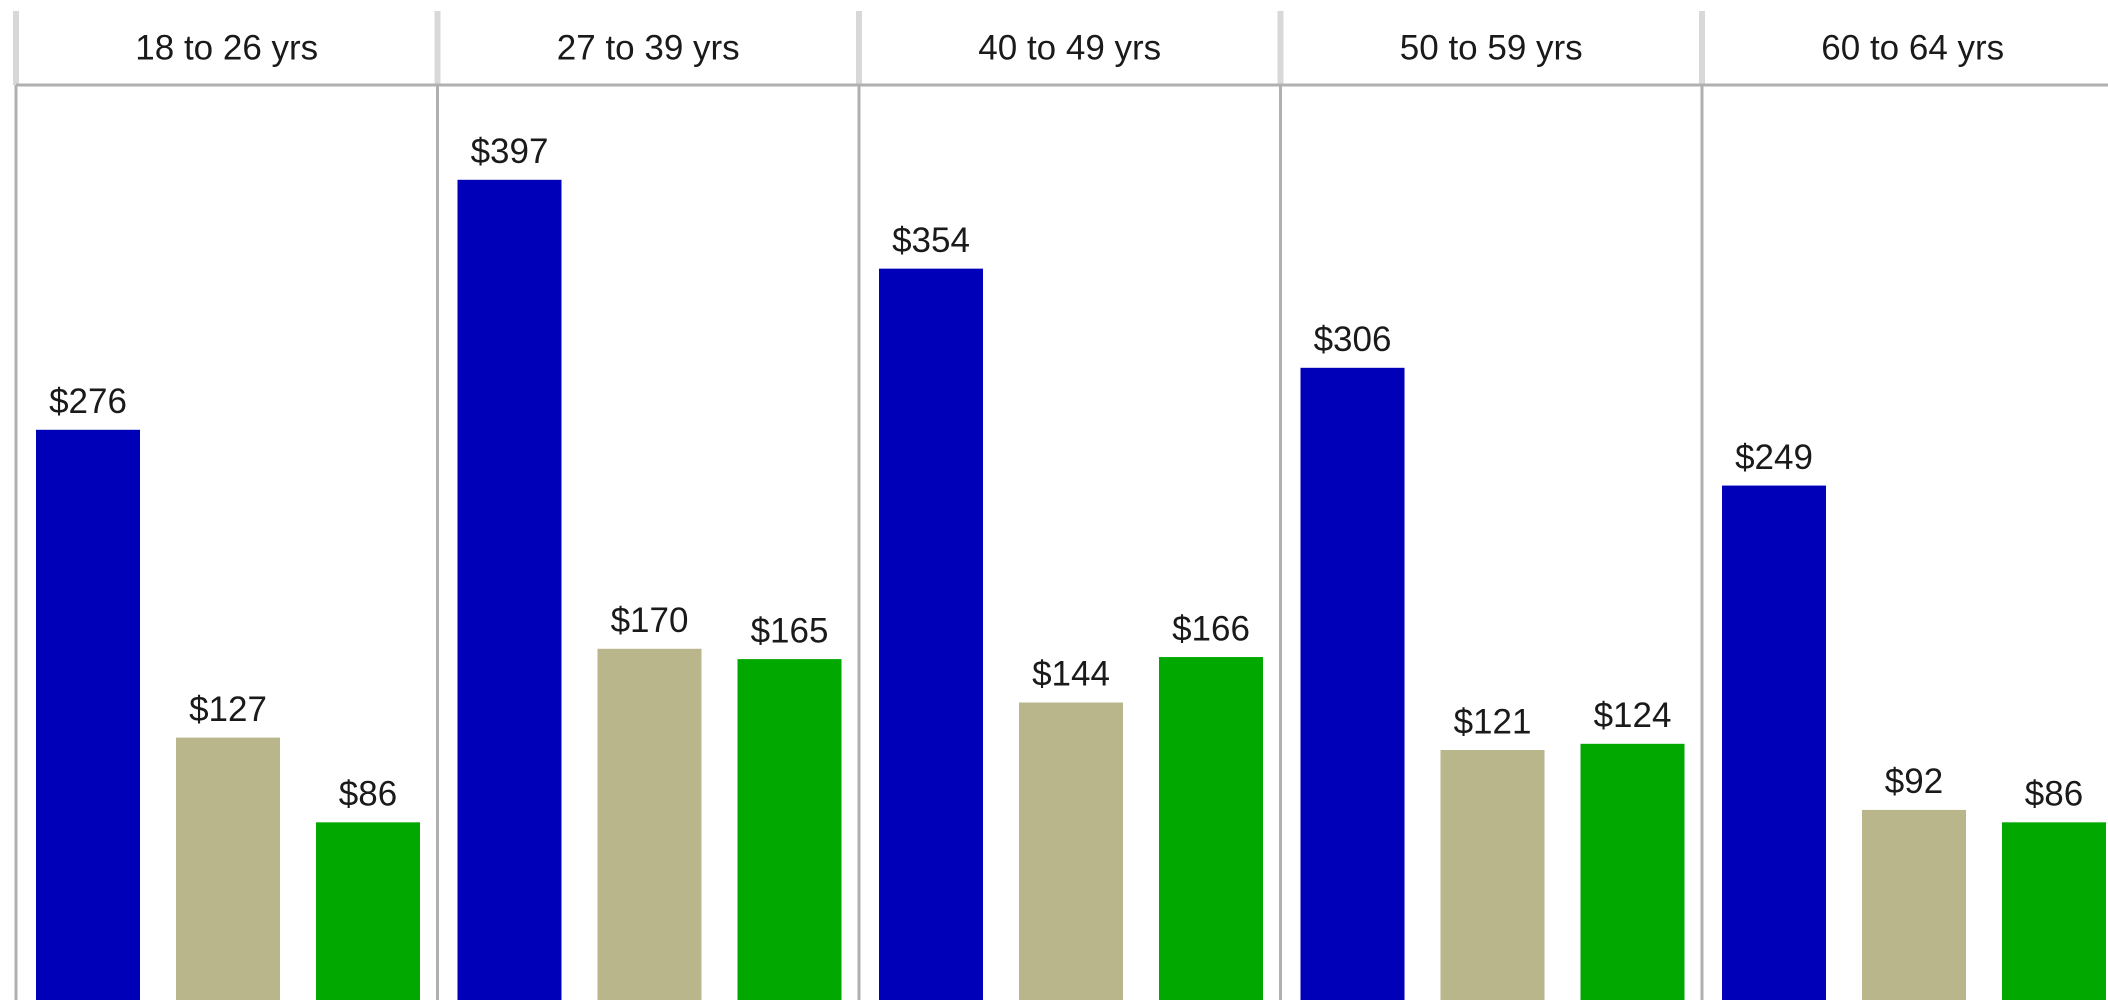  Describe the element at coordinates (1353, 339) in the screenshot. I see `value-label: $306` at that location.